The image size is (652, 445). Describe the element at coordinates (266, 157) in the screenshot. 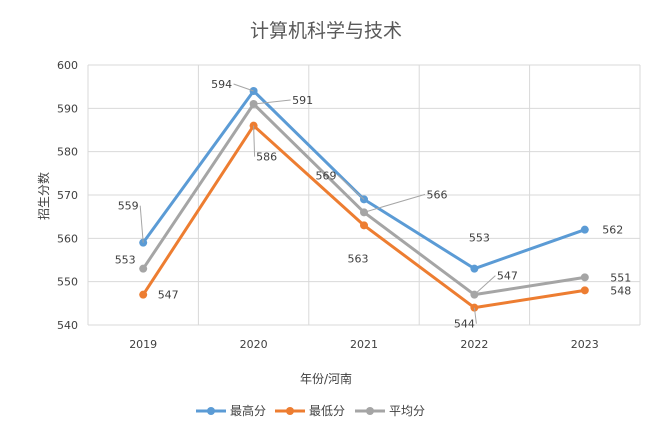

I see `data-label: 586` at that location.